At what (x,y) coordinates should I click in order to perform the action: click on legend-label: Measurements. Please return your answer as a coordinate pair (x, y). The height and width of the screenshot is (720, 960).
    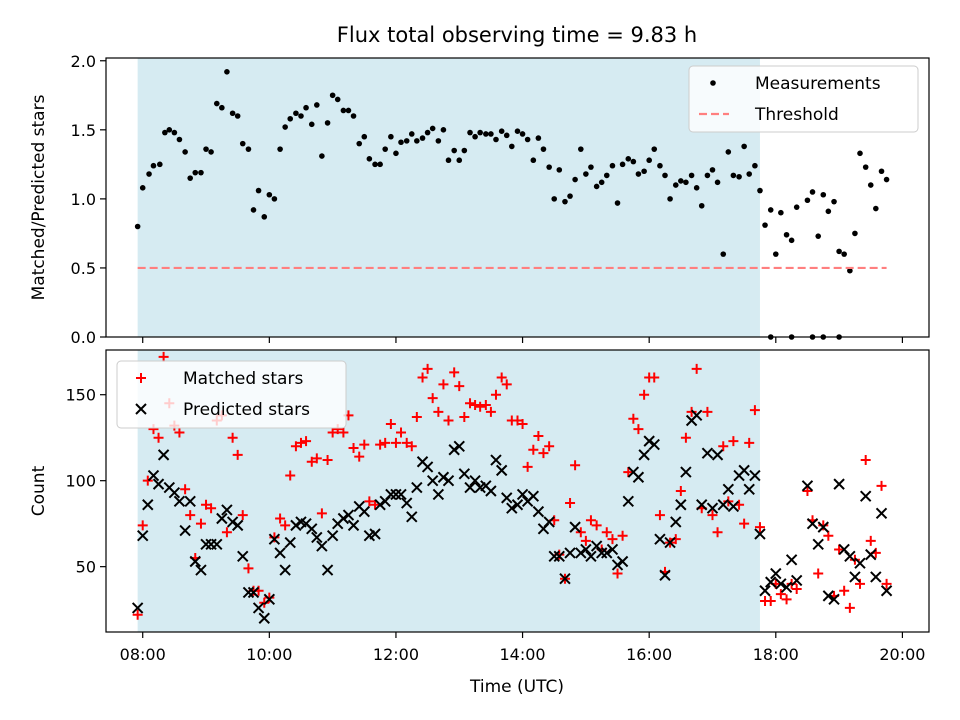
    Looking at the image, I should click on (818, 84).